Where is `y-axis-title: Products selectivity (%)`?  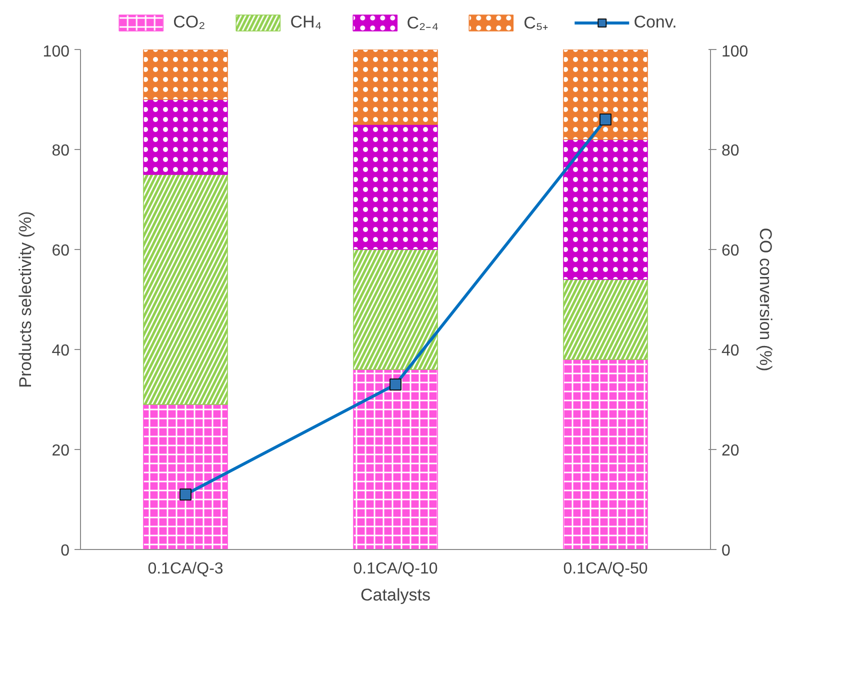
y-axis-title: Products selectivity (%) is located at coordinates (25, 299).